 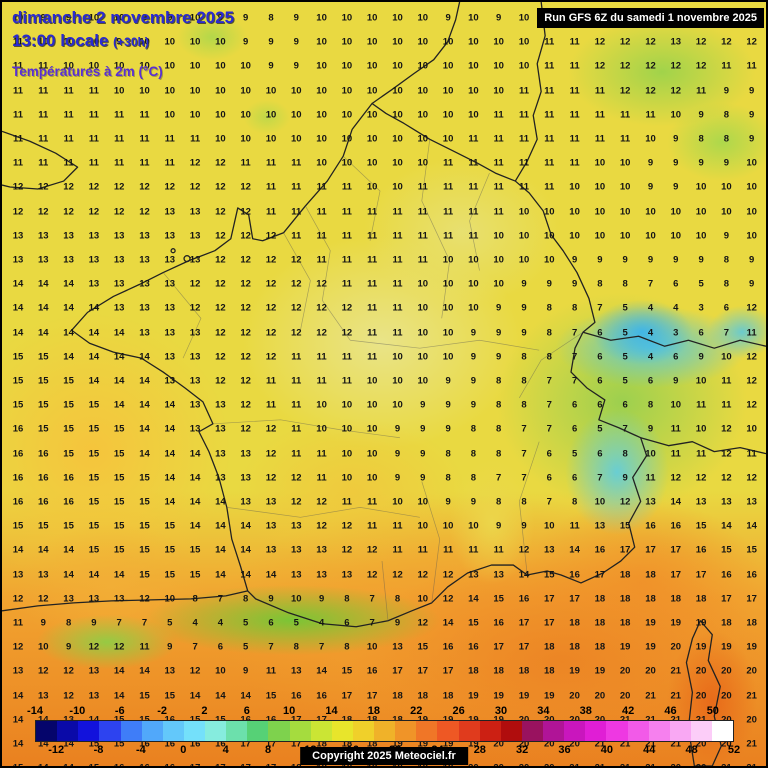 What do you see at coordinates (40, 160) in the screenshot?
I see `england-coast` at bounding box center [40, 160].